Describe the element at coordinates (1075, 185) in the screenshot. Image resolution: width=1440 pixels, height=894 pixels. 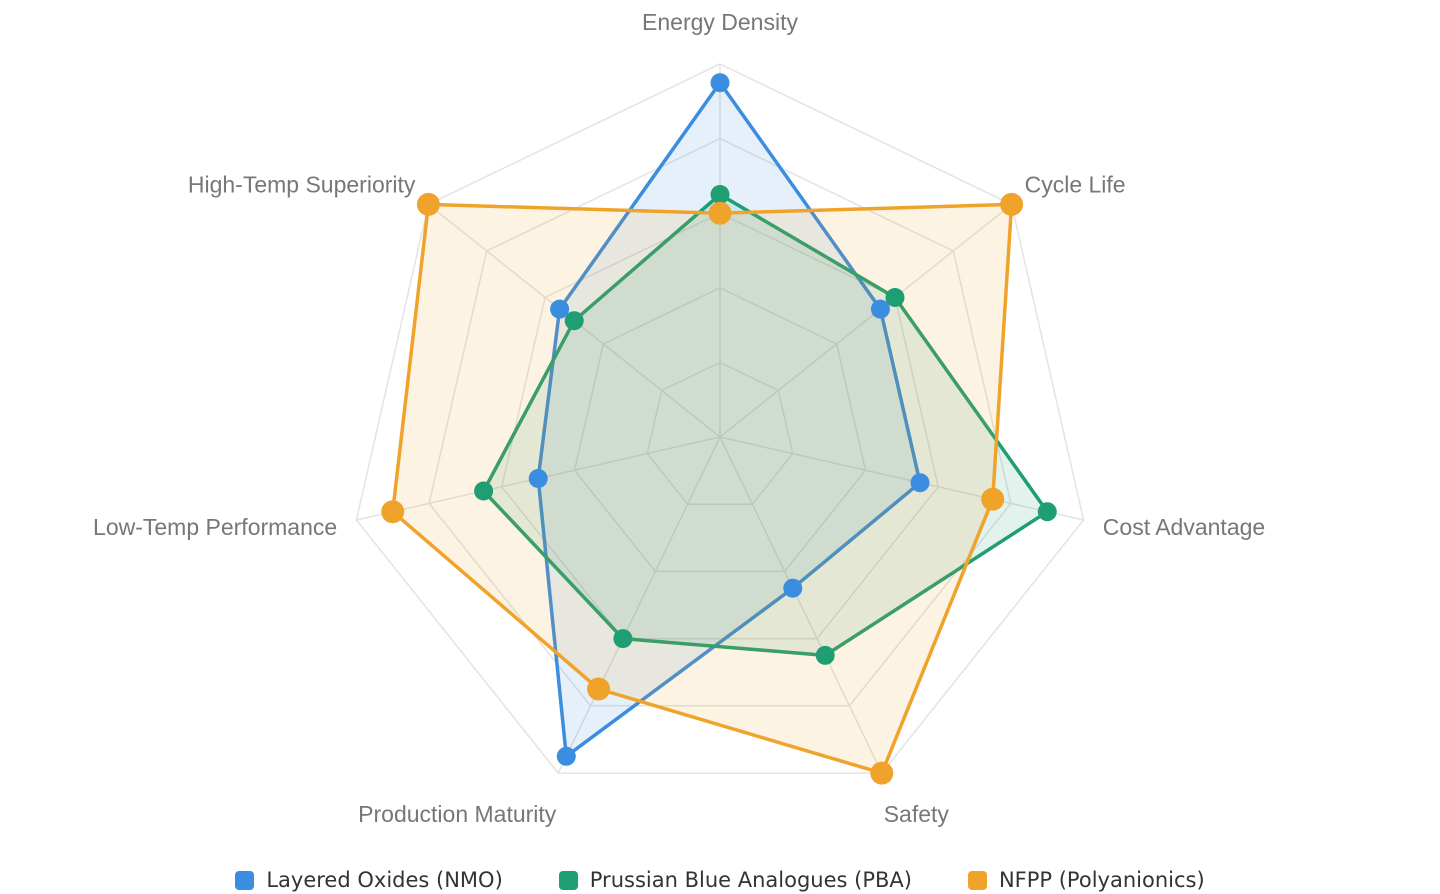
I see `axis-label-2: Cycle Life` at that location.